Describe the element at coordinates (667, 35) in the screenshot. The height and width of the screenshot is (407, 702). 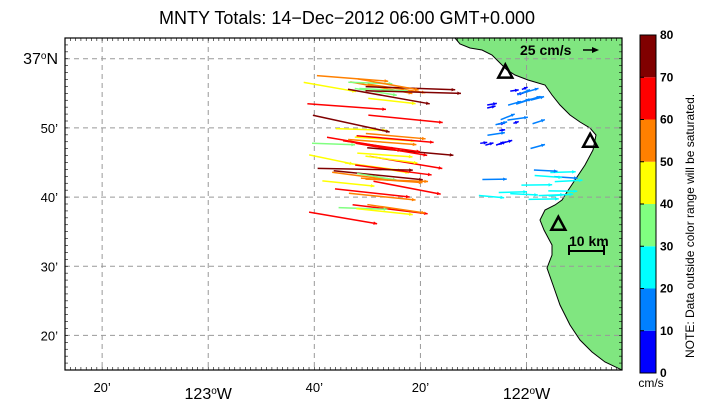
I see `colorbar-tick-label: 80` at that location.